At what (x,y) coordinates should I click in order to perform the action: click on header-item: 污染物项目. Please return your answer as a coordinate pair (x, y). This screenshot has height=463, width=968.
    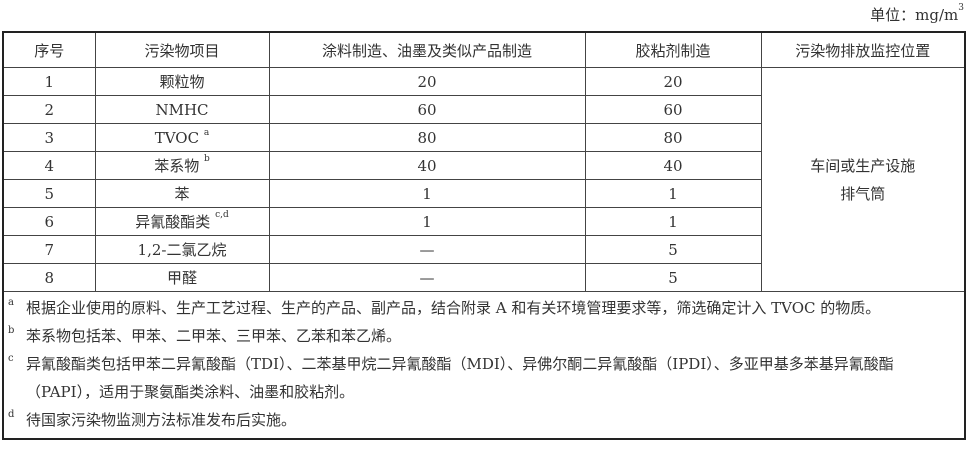
    Looking at the image, I should click on (182, 49).